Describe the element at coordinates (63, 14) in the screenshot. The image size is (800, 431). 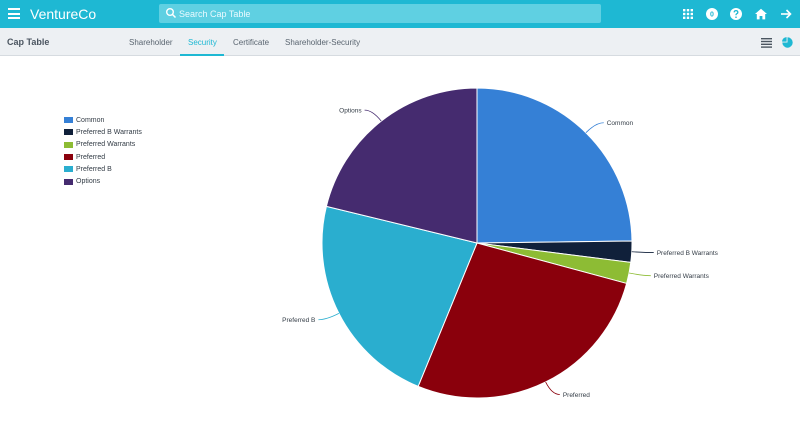
I see `app-name: VentureCo` at that location.